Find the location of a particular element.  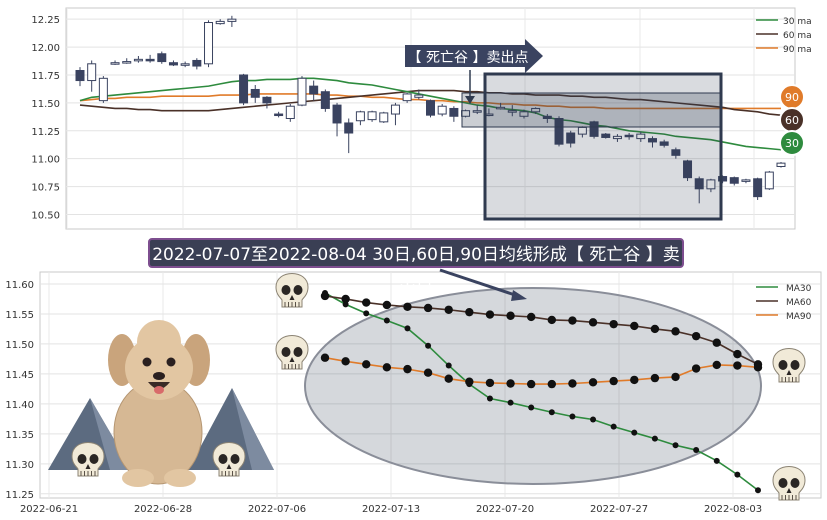

price-y-axis: 10.50 10.75 11.00 11.25 11.50 11.75 12.00 12.25 is located at coordinates (45, 118).